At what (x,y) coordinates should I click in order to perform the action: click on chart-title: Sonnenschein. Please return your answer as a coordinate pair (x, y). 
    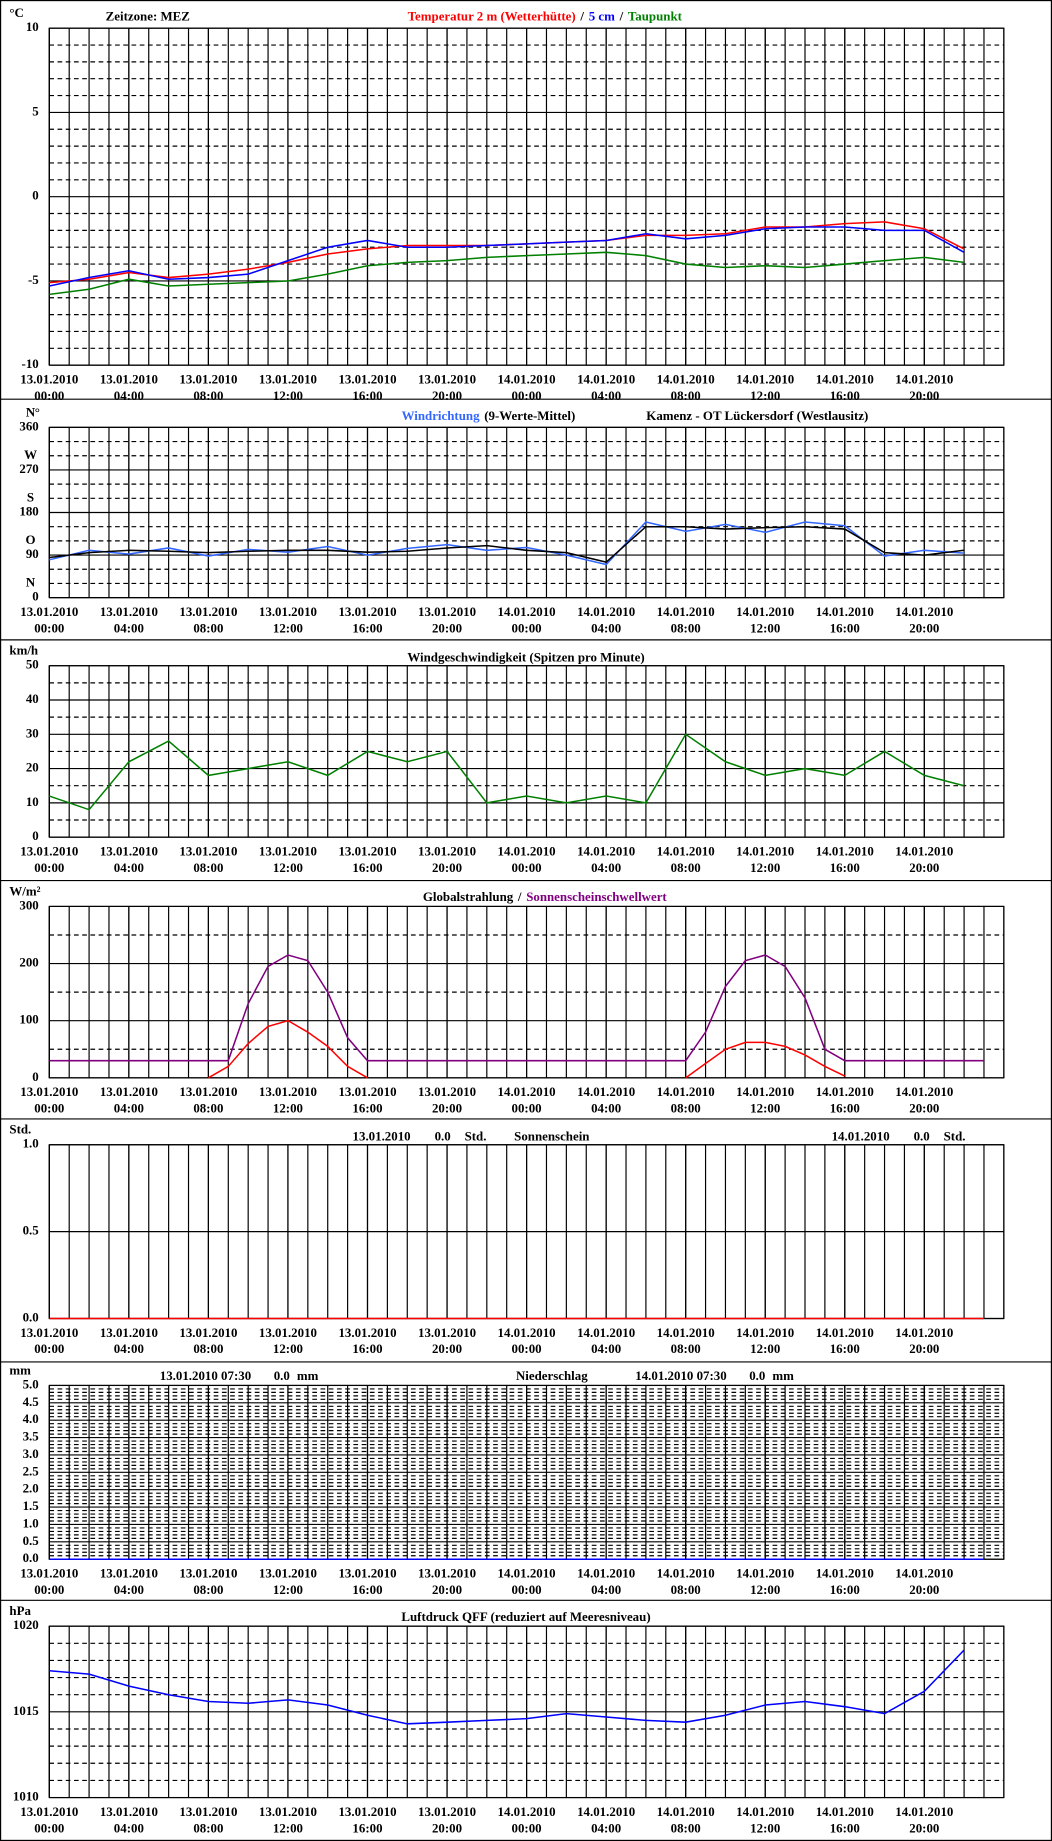
    Looking at the image, I should click on (551, 1136).